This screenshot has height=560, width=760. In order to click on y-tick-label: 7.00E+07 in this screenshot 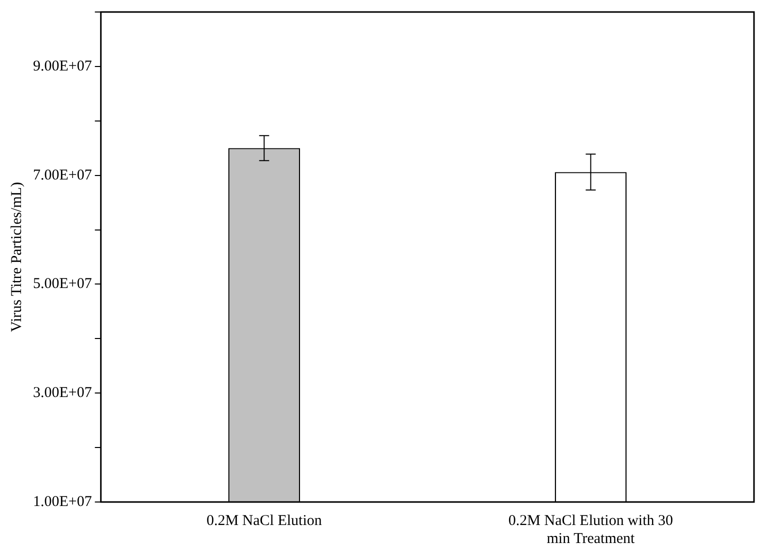, I will do `click(62, 175)`.